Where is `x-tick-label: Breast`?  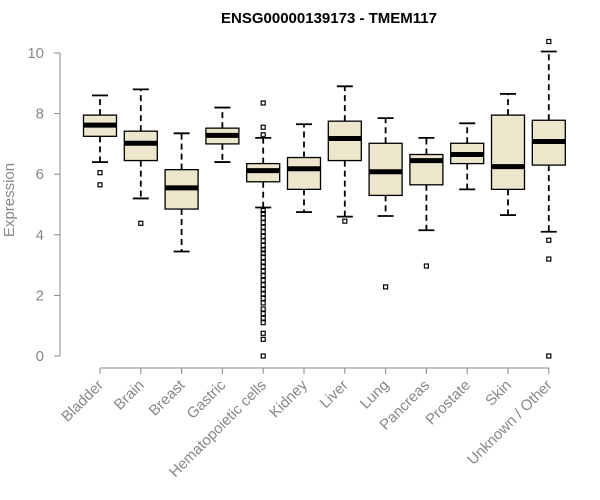
x-tick-label: Breast is located at coordinates (167, 397).